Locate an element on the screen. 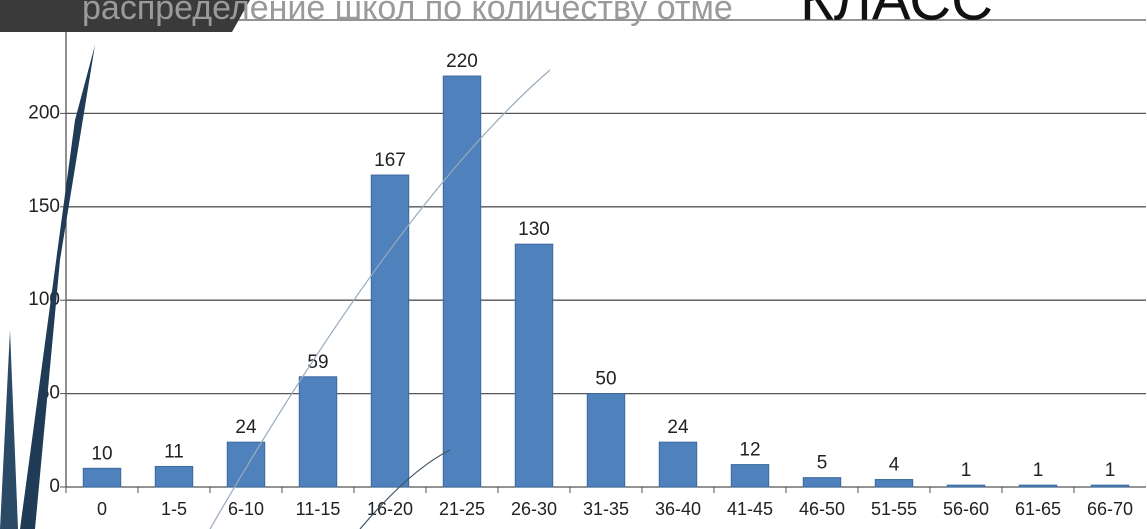  value-label: 11 is located at coordinates (174, 451).